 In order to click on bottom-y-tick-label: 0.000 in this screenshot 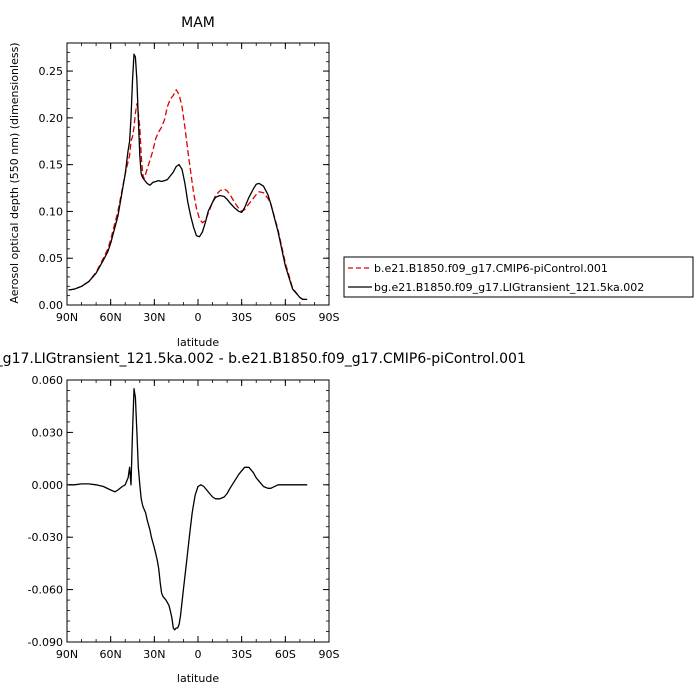, I will do `click(48, 485)`.